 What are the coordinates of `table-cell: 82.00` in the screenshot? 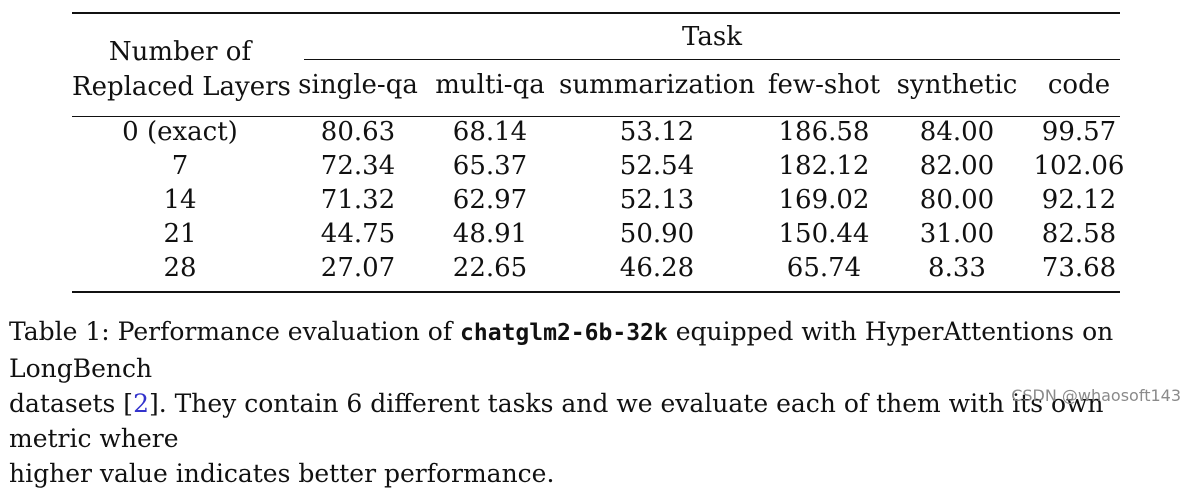 It's located at (957, 166).